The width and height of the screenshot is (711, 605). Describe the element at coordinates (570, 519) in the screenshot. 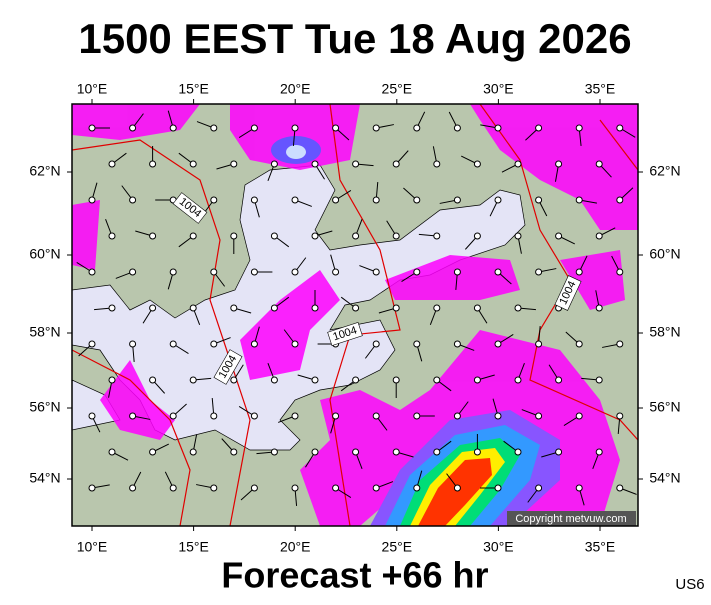

I see `copyright: Copyright metvuw.com` at that location.